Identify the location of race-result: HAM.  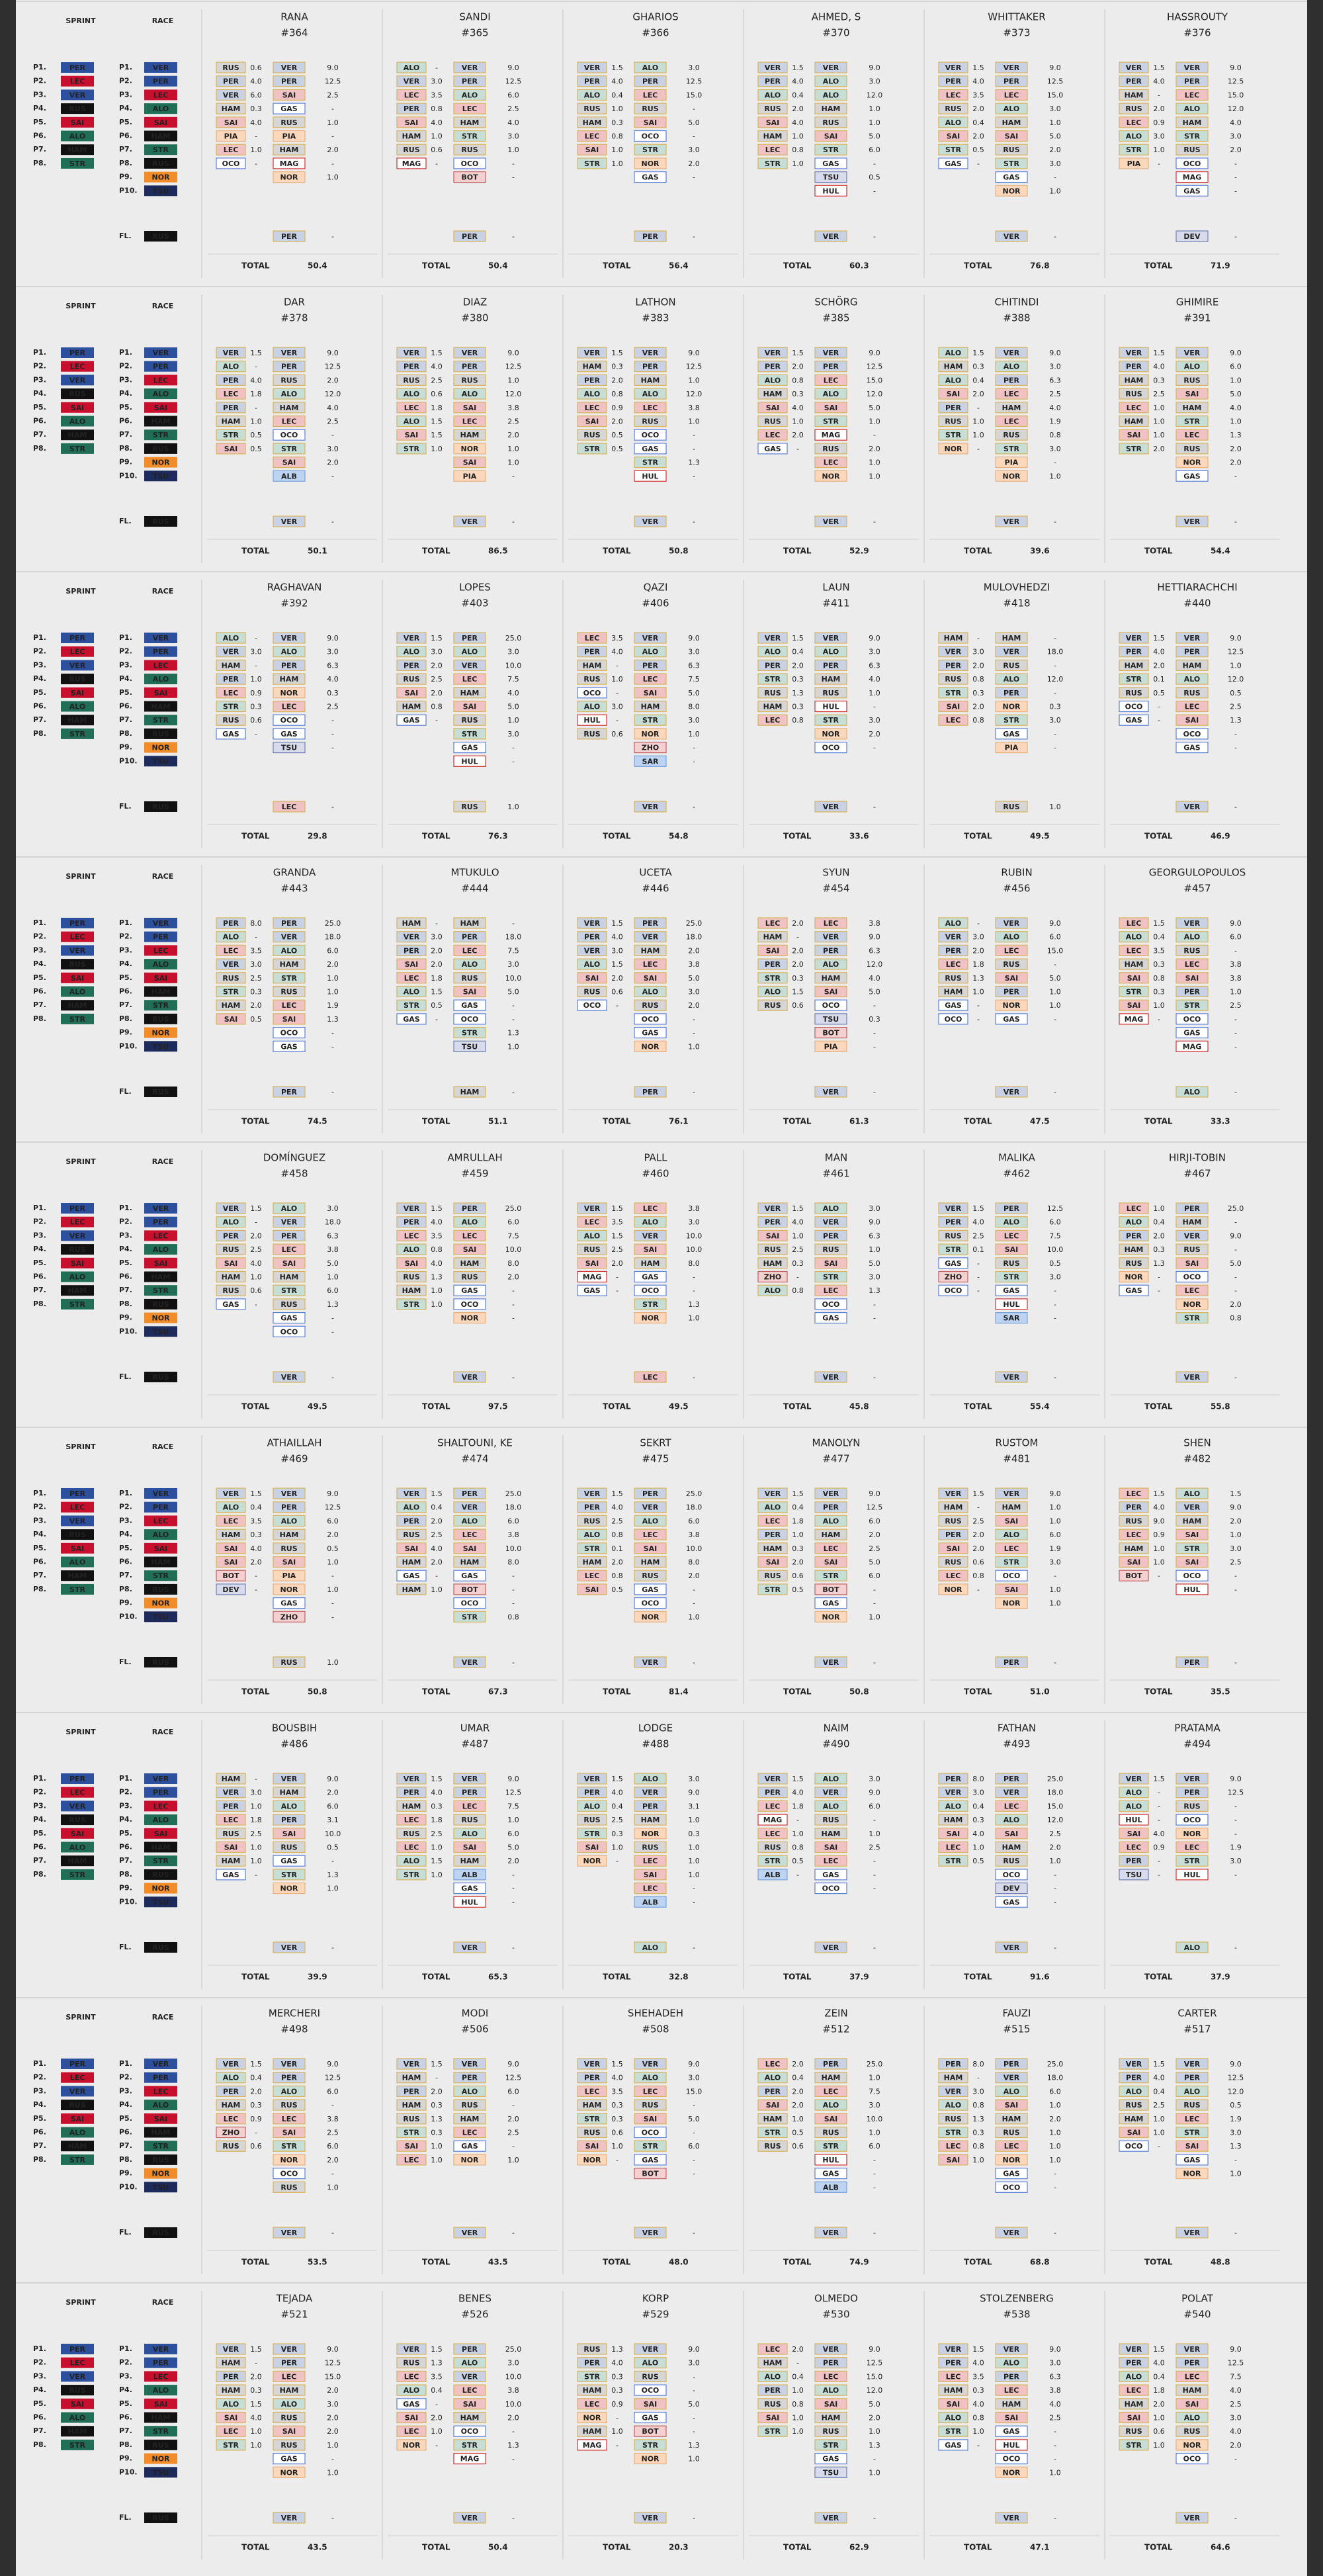
(161, 1562).